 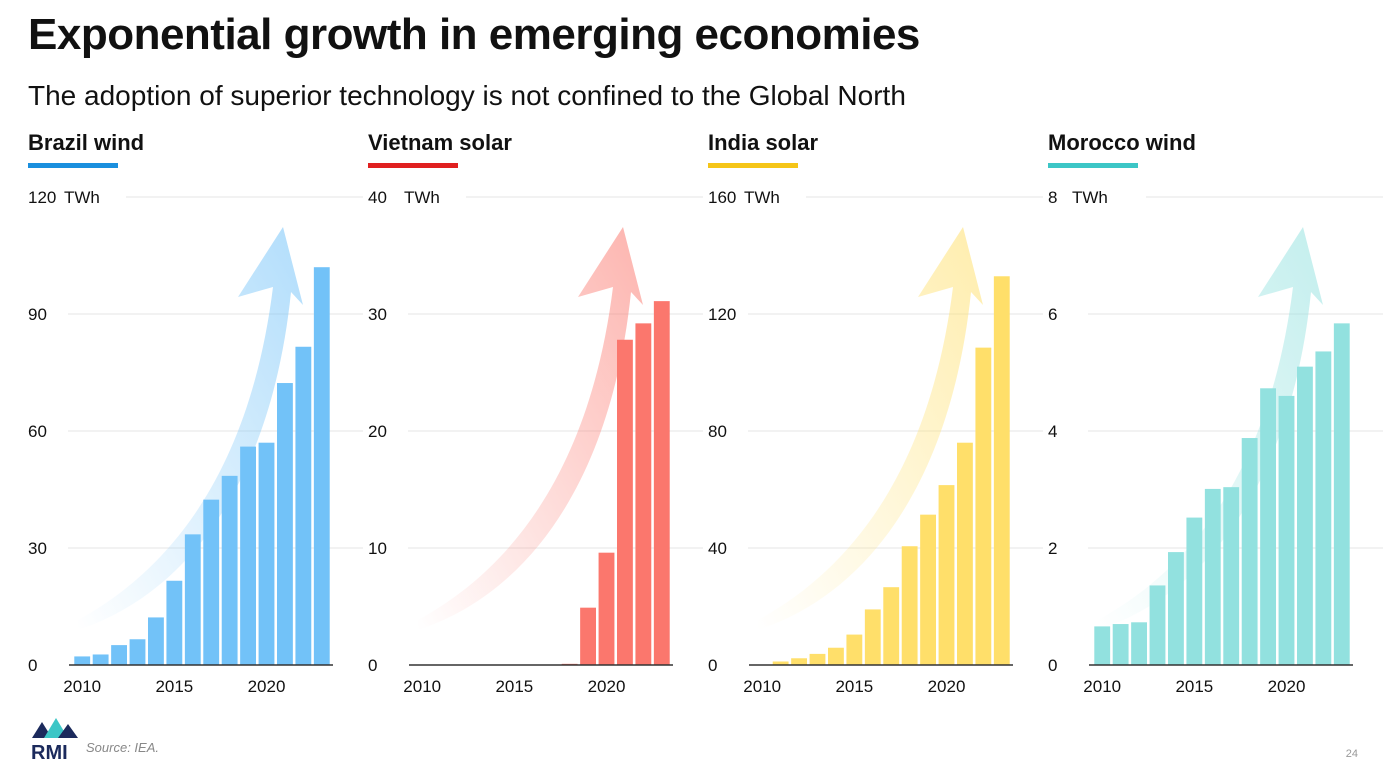 What do you see at coordinates (86, 142) in the screenshot?
I see `chart-title: Brazil wind` at bounding box center [86, 142].